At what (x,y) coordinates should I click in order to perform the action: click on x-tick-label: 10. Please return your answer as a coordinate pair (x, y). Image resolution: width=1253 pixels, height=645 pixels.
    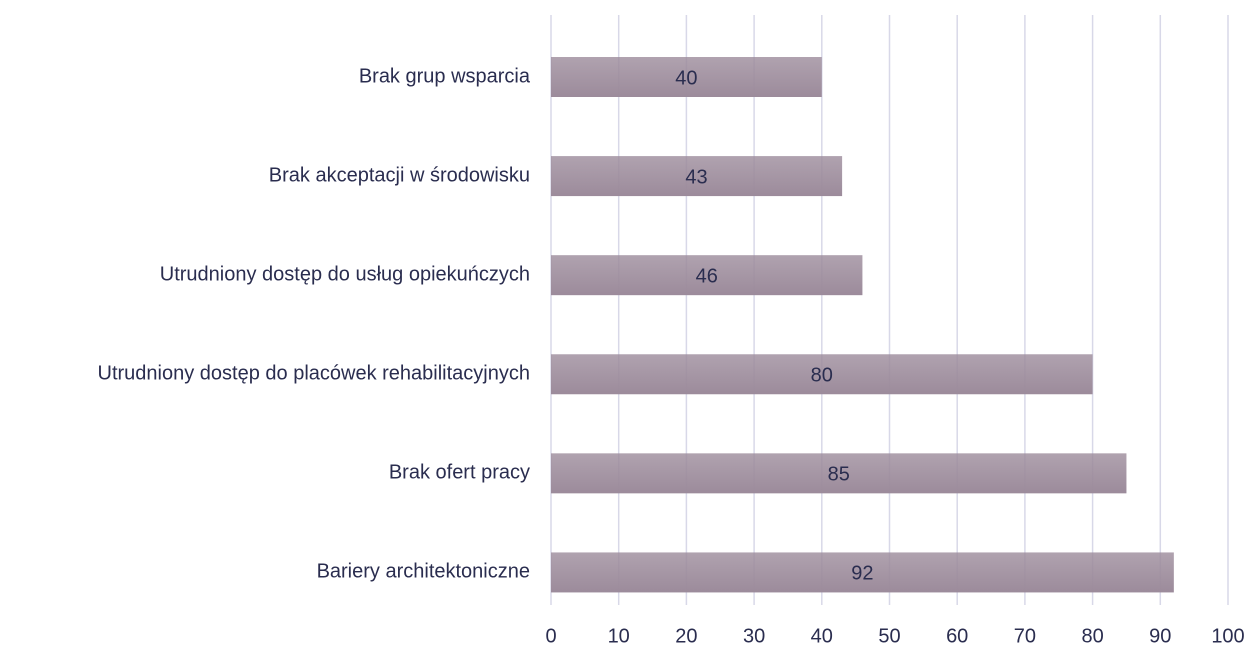
    Looking at the image, I should click on (619, 635).